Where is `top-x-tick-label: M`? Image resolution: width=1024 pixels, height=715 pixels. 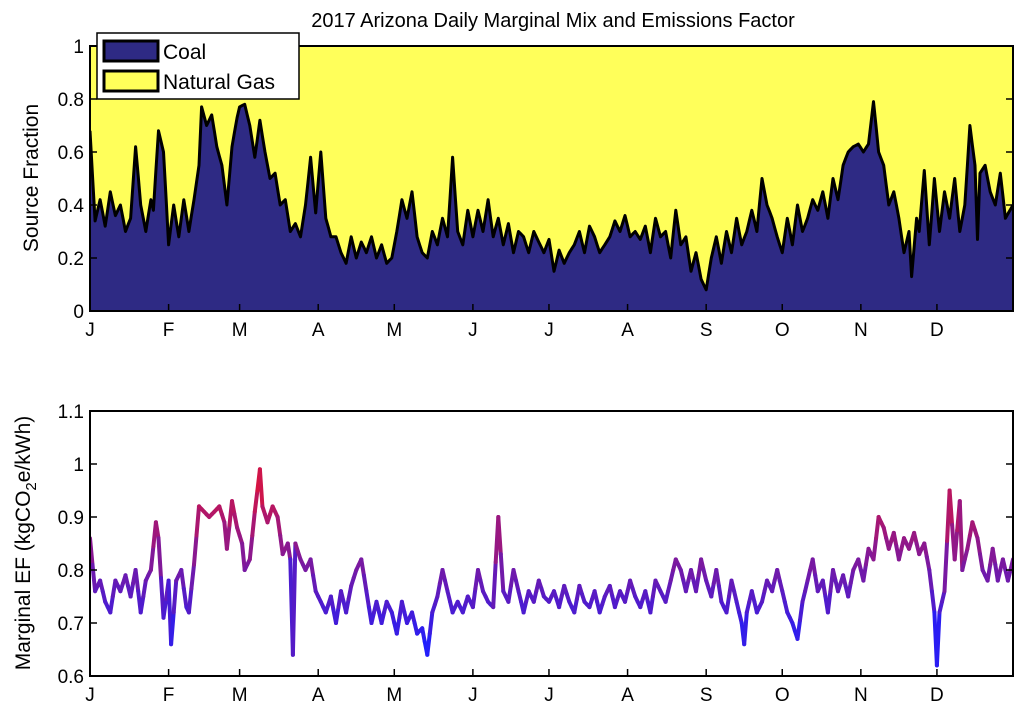
top-x-tick-label: M is located at coordinates (394, 330).